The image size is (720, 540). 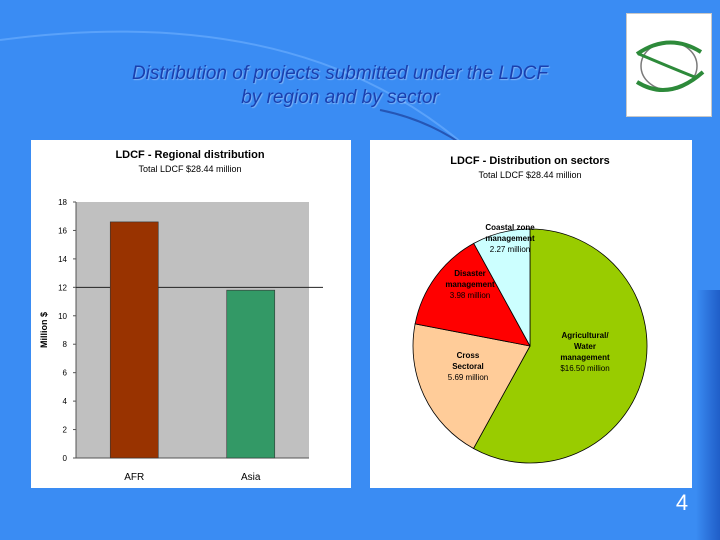 I want to click on pie-slice-disaster-management, so click(x=472, y=294).